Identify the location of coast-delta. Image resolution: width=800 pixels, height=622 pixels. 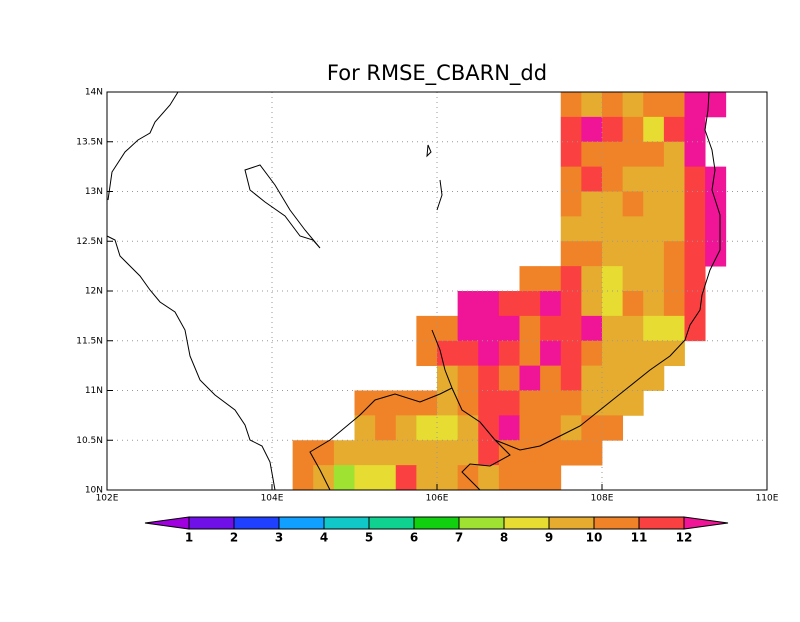
(481, 439).